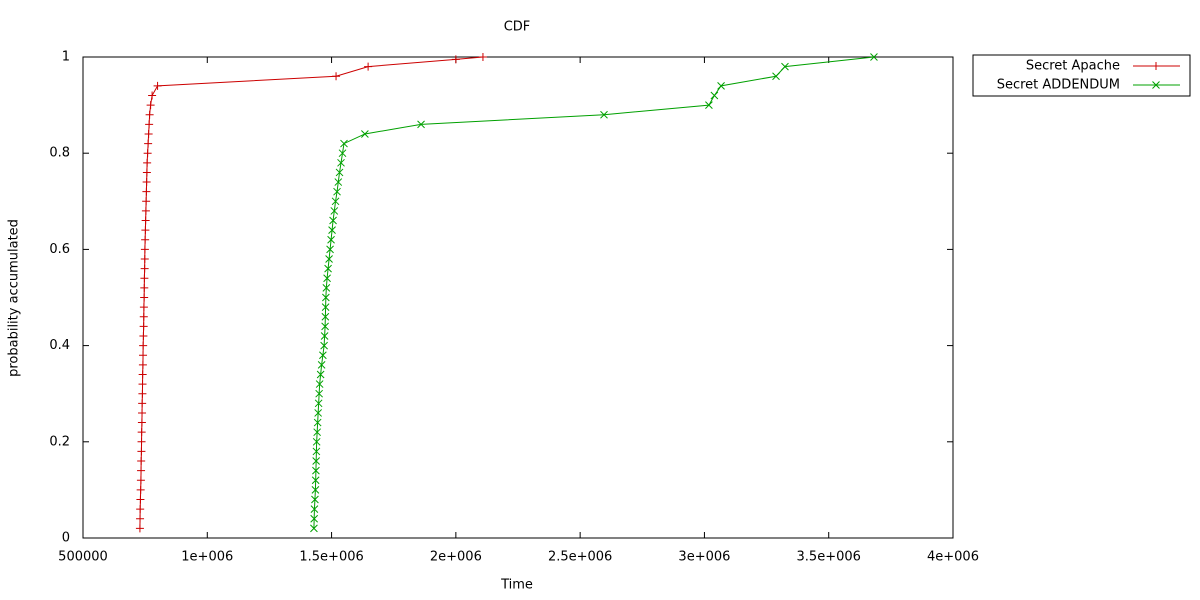 Image resolution: width=1200 pixels, height=600 pixels. I want to click on x-axis-label: Time, so click(516, 585).